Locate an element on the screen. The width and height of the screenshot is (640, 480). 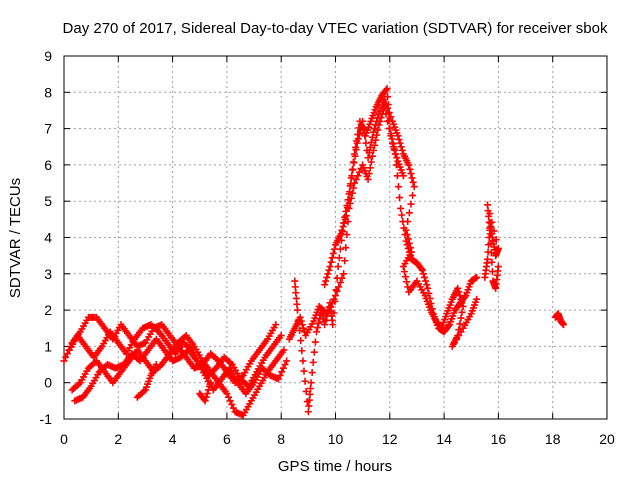
x-tick-label: 6 is located at coordinates (227, 439).